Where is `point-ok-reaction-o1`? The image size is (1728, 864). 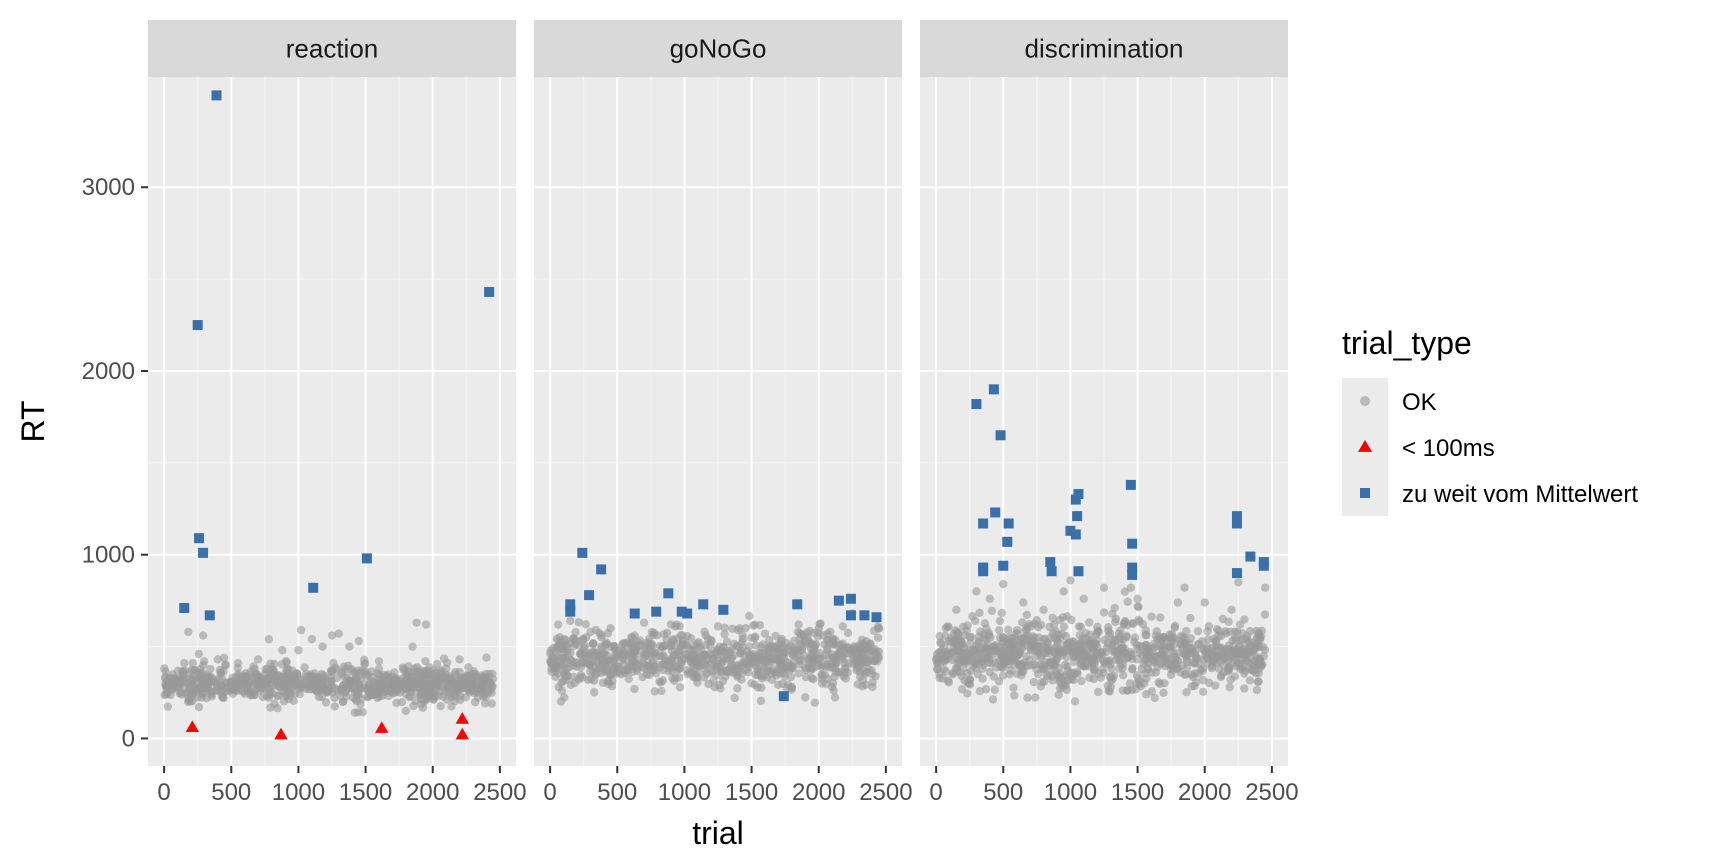
point-ok-reaction-o1 is located at coordinates (188, 632).